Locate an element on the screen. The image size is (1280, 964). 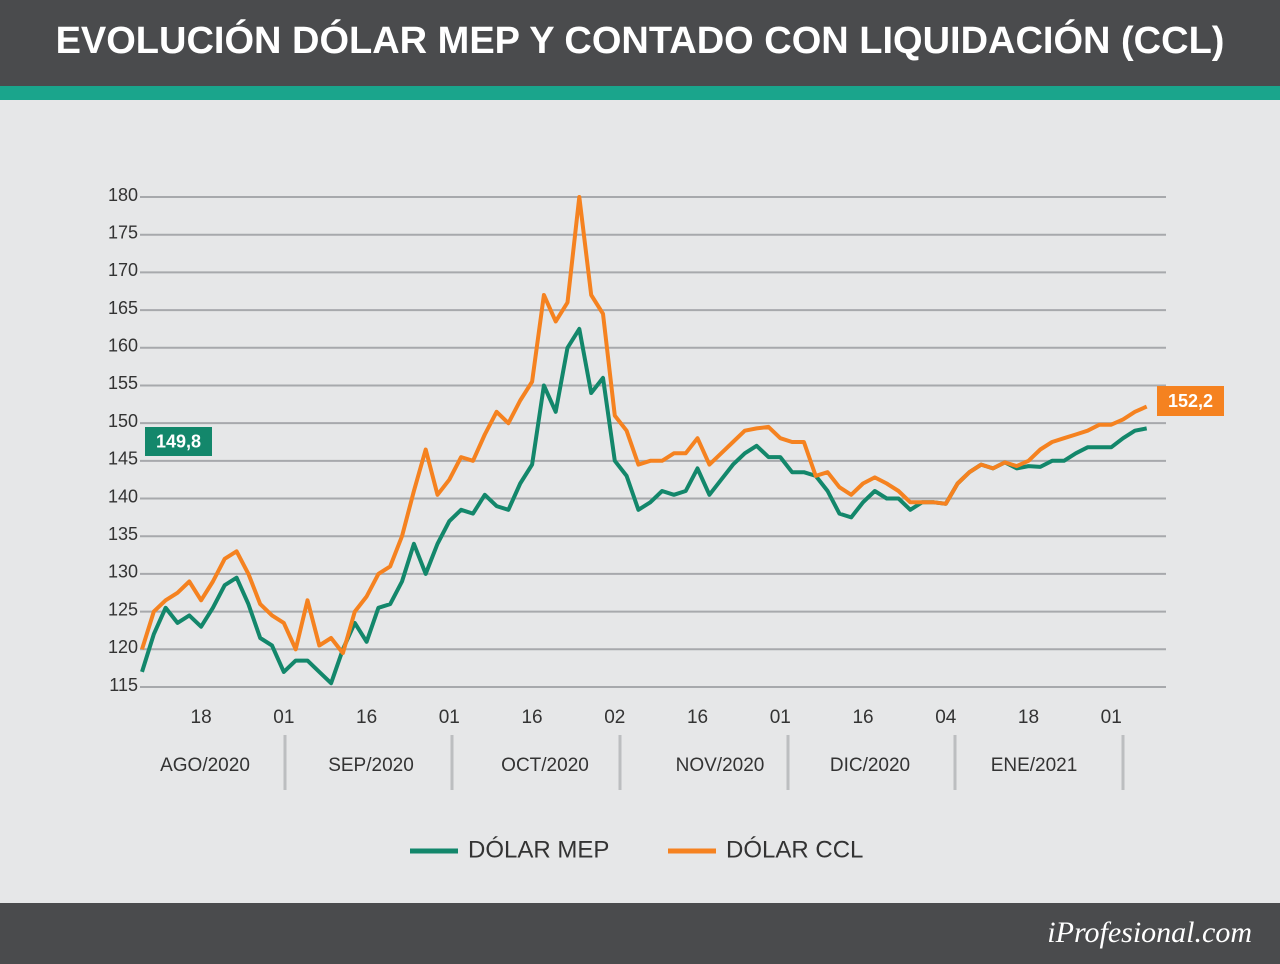
x-tick-label: 04 is located at coordinates (946, 717).